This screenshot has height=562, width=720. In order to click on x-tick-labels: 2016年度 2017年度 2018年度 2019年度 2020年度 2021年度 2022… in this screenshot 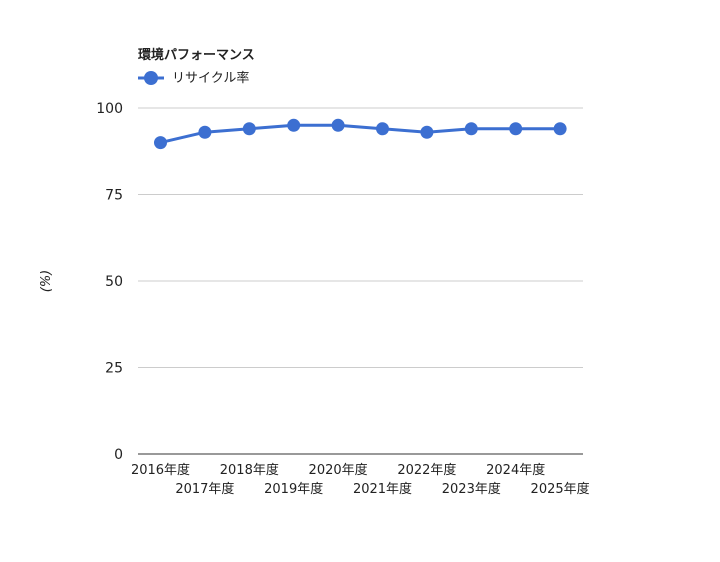, I will do `click(360, 479)`.